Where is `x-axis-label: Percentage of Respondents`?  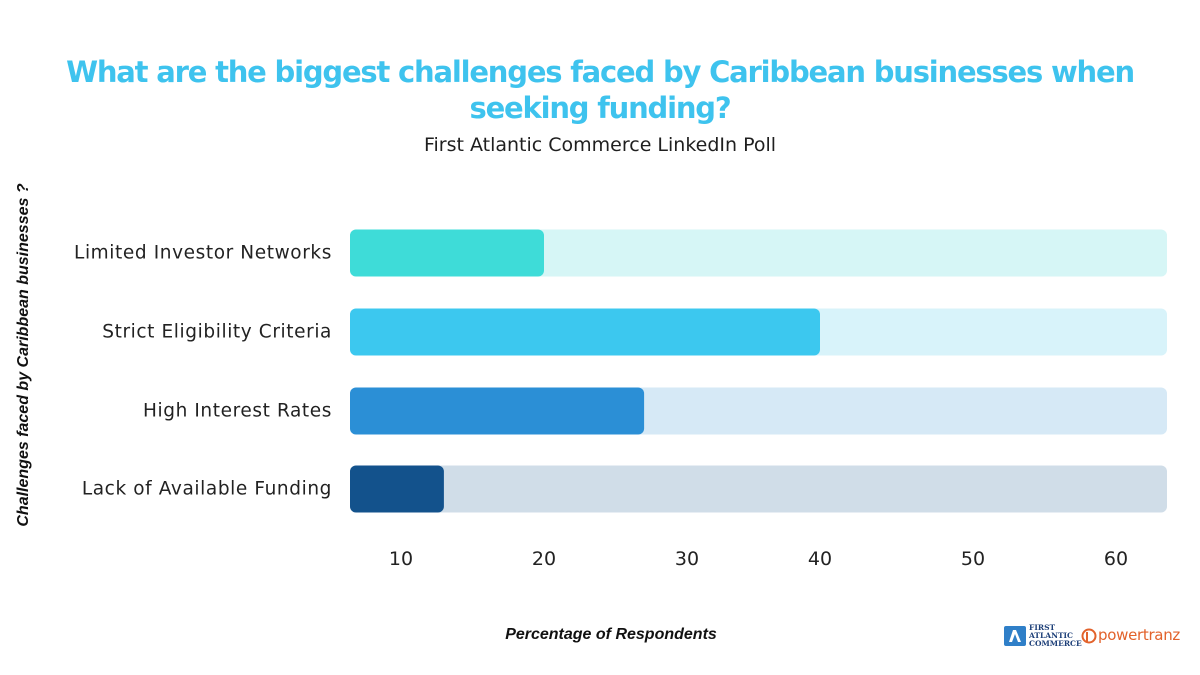 x-axis-label: Percentage of Respondents is located at coordinates (611, 634).